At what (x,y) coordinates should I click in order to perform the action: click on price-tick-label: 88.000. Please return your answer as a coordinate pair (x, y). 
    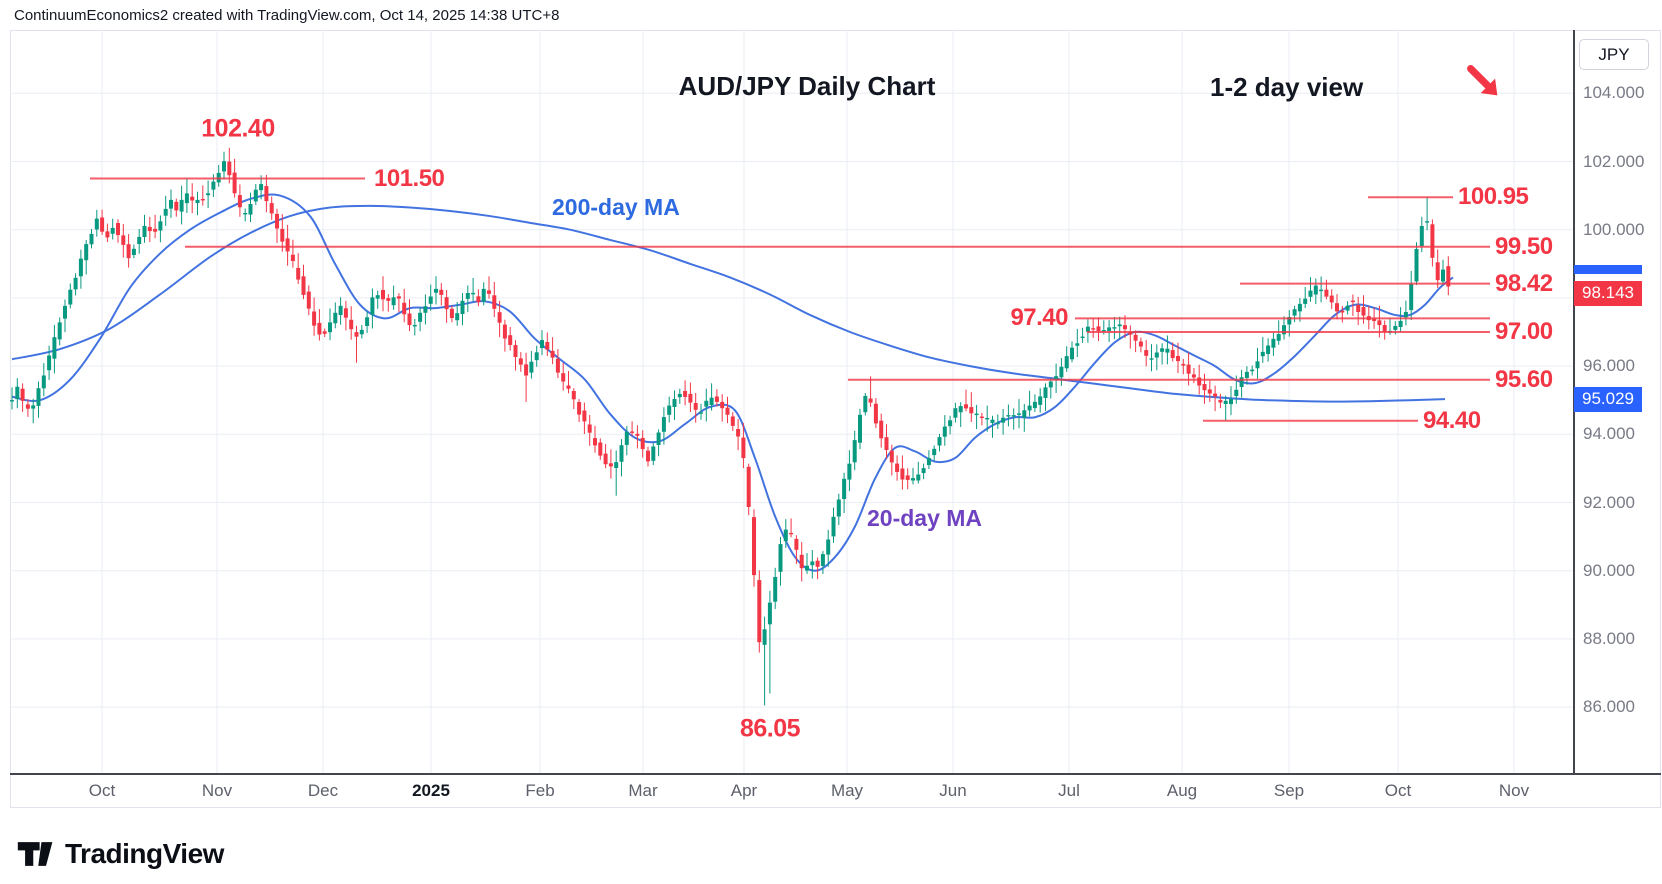
    Looking at the image, I should click on (1609, 638).